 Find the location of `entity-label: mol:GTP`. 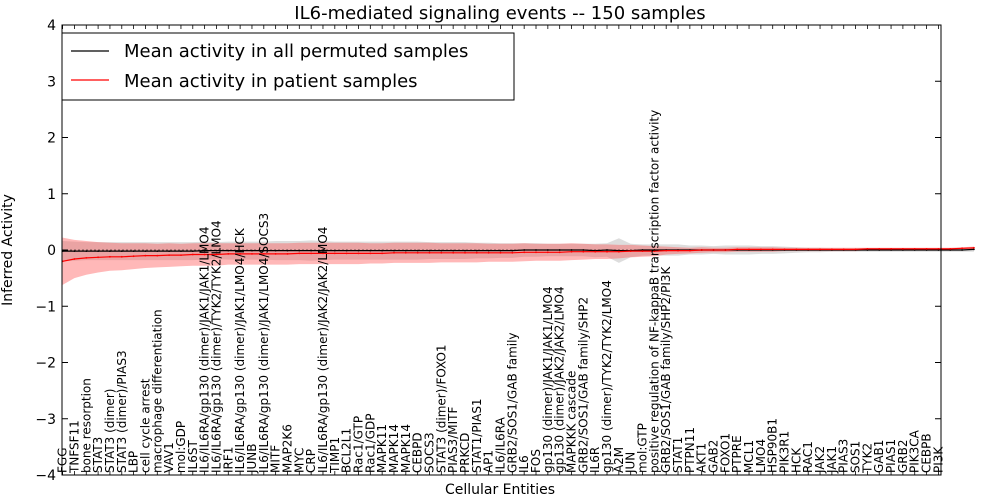

entity-label: mol:GTP is located at coordinates (643, 448).